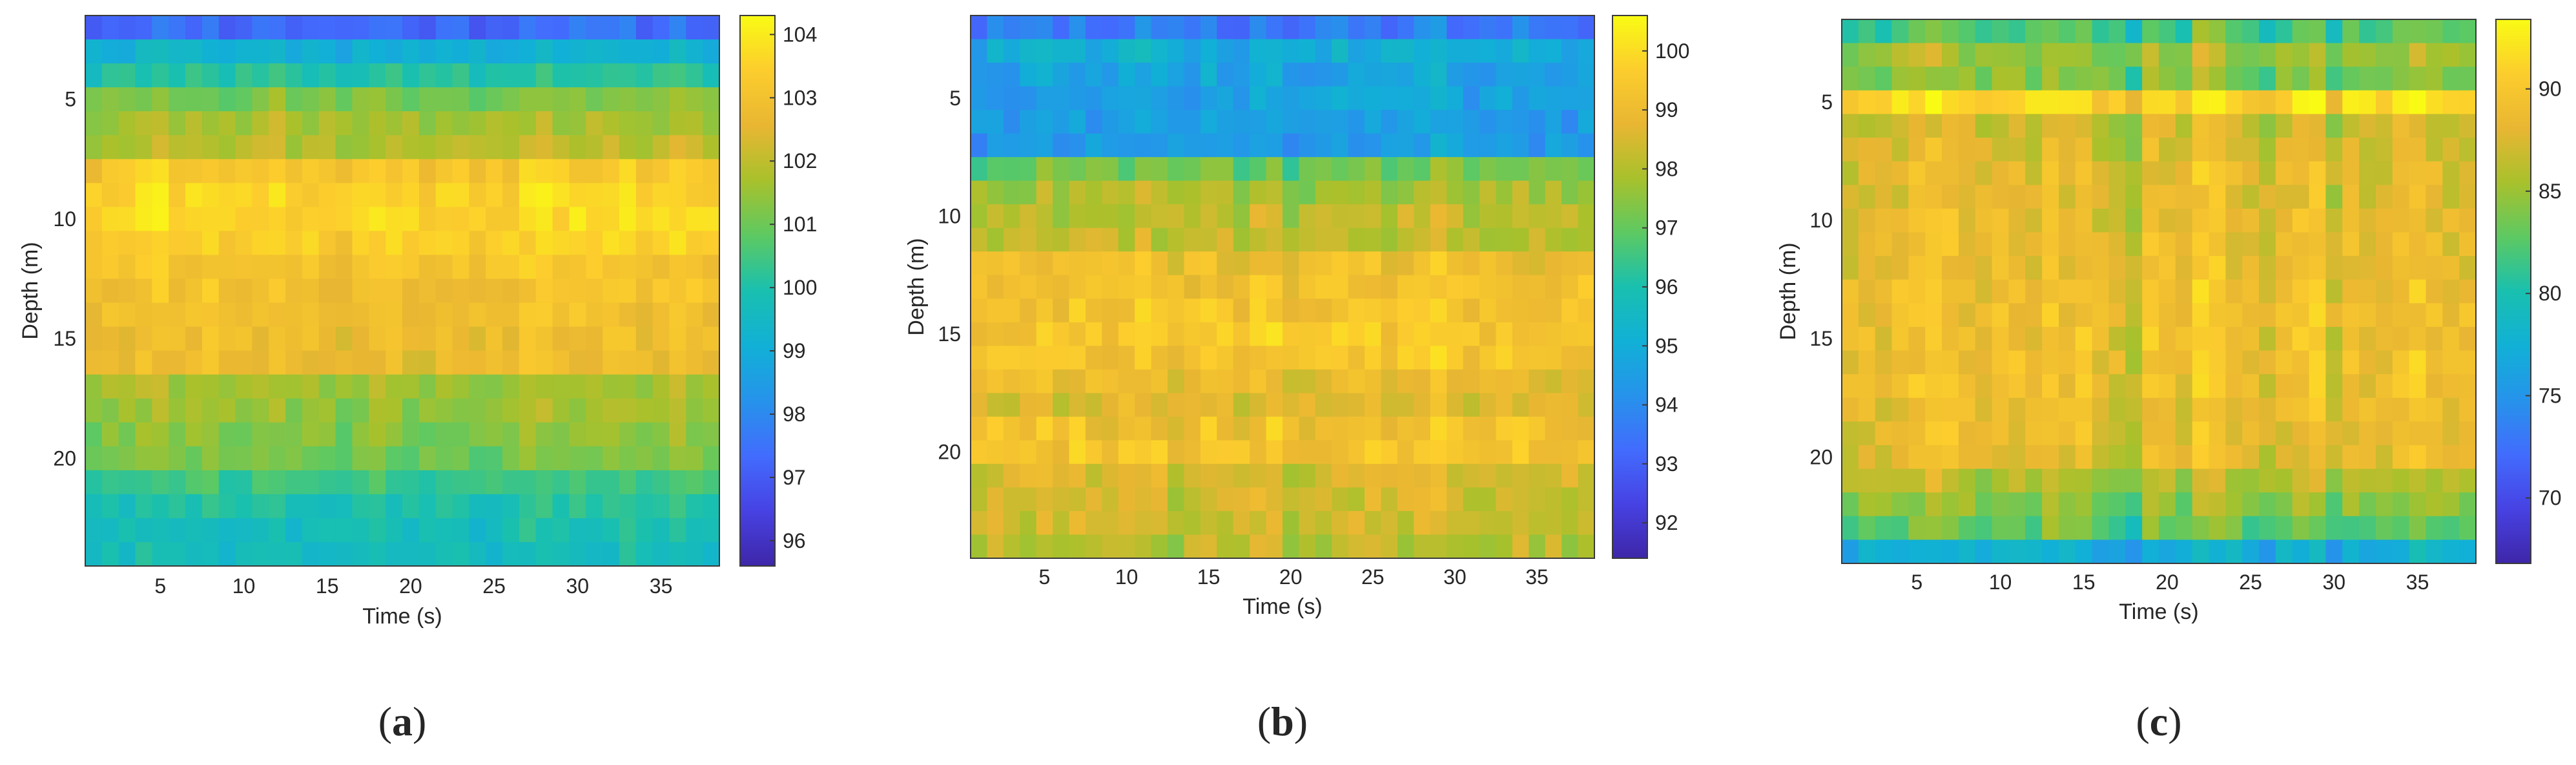  Describe the element at coordinates (1666, 287) in the screenshot. I see `colorbar-tick-label: 96` at that location.